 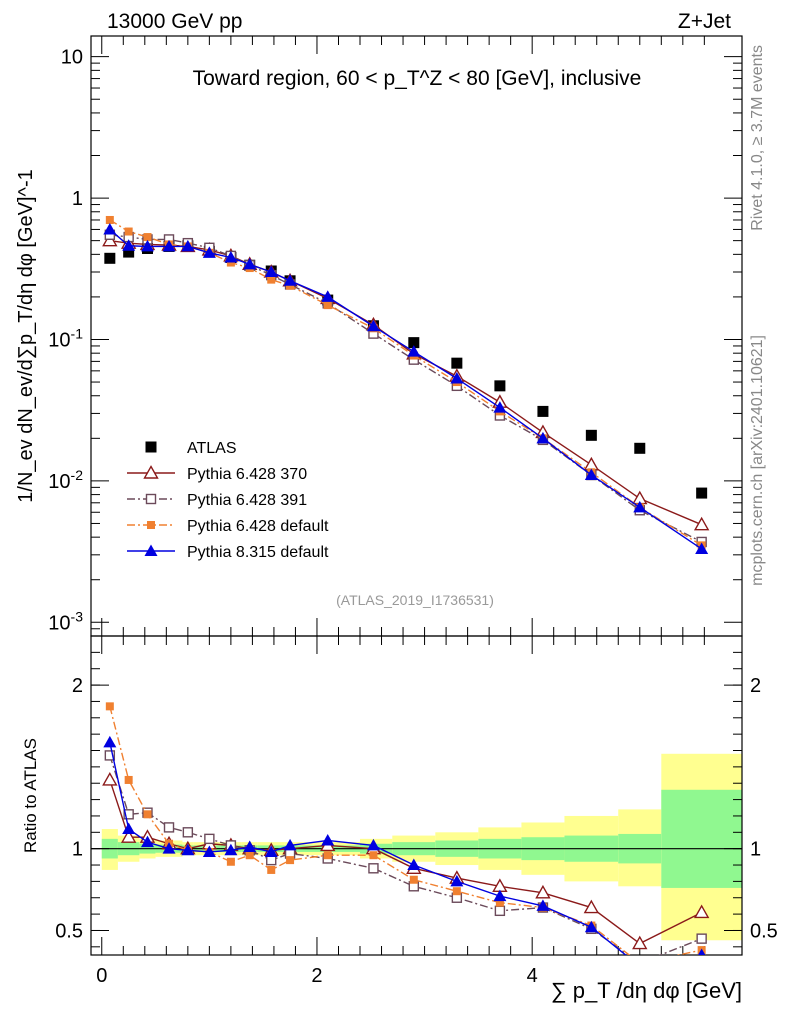 I want to click on ratio-y-tick-label-right: 2, so click(x=755, y=686).